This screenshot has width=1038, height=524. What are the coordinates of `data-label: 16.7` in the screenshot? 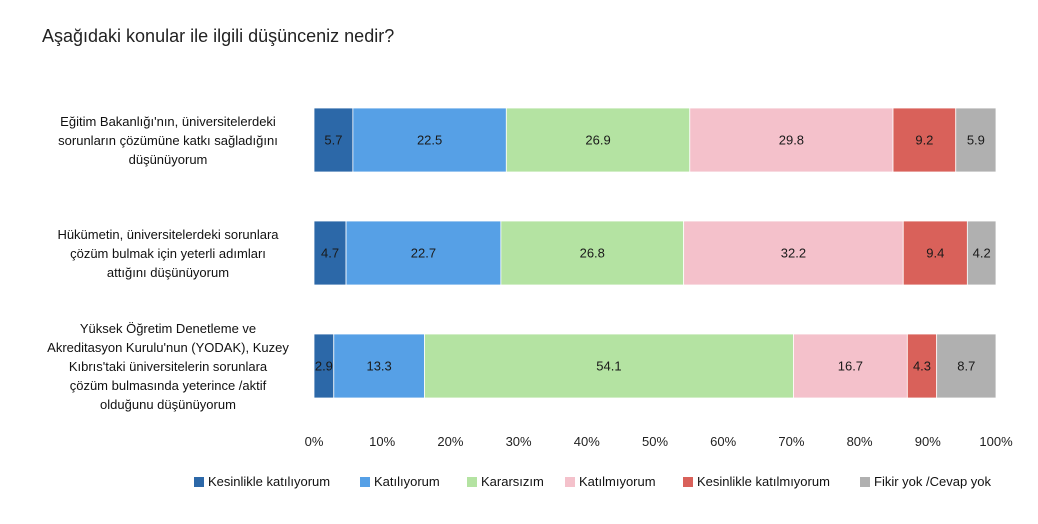 It's located at (850, 366).